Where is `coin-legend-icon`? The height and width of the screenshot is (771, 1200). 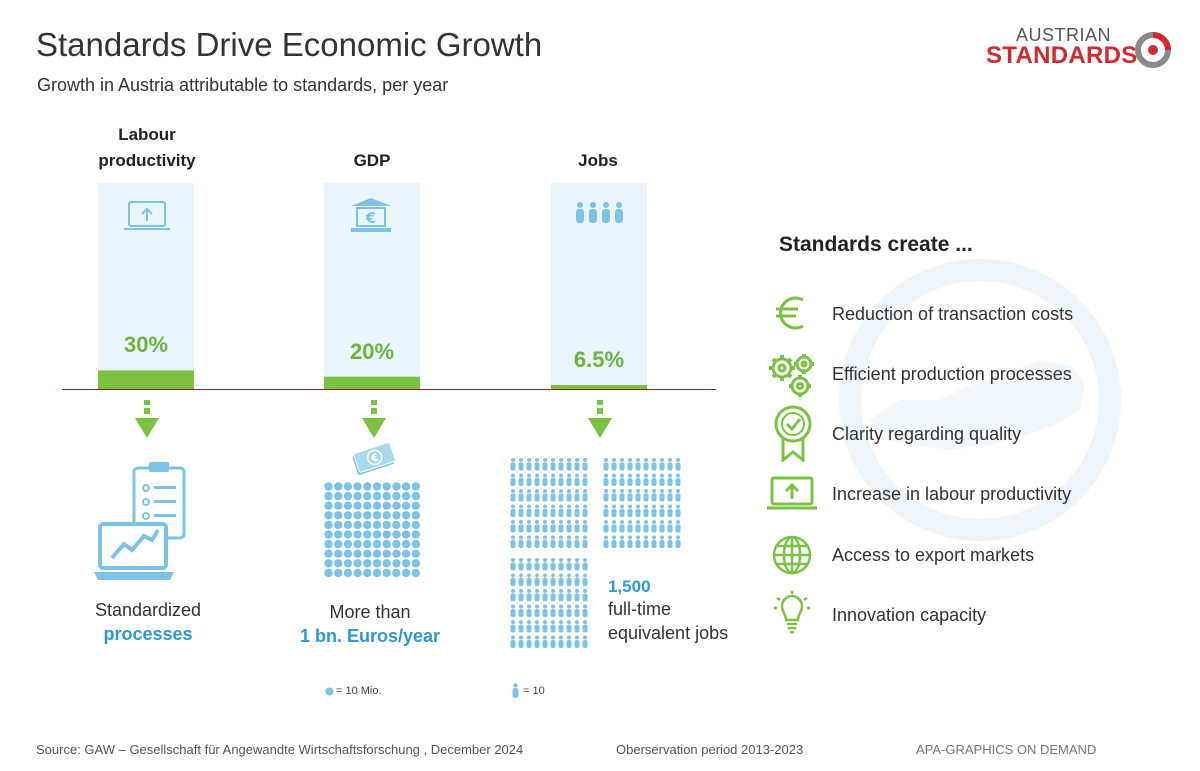 coin-legend-icon is located at coordinates (329, 691).